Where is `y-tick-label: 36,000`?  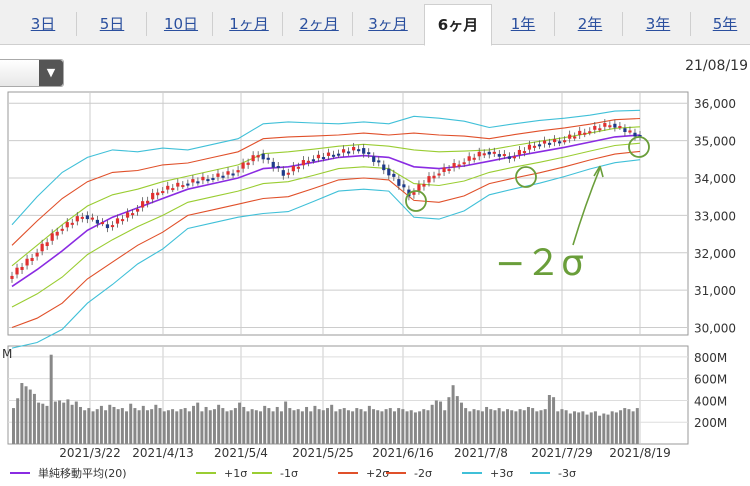 y-tick-label: 36,000 is located at coordinates (715, 104).